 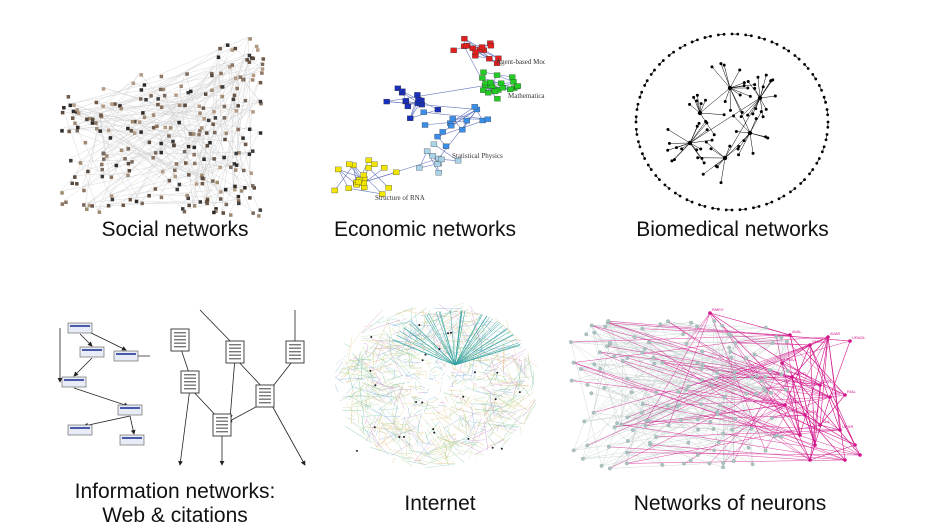 I want to click on bio-nodes, so click(x=732, y=122).